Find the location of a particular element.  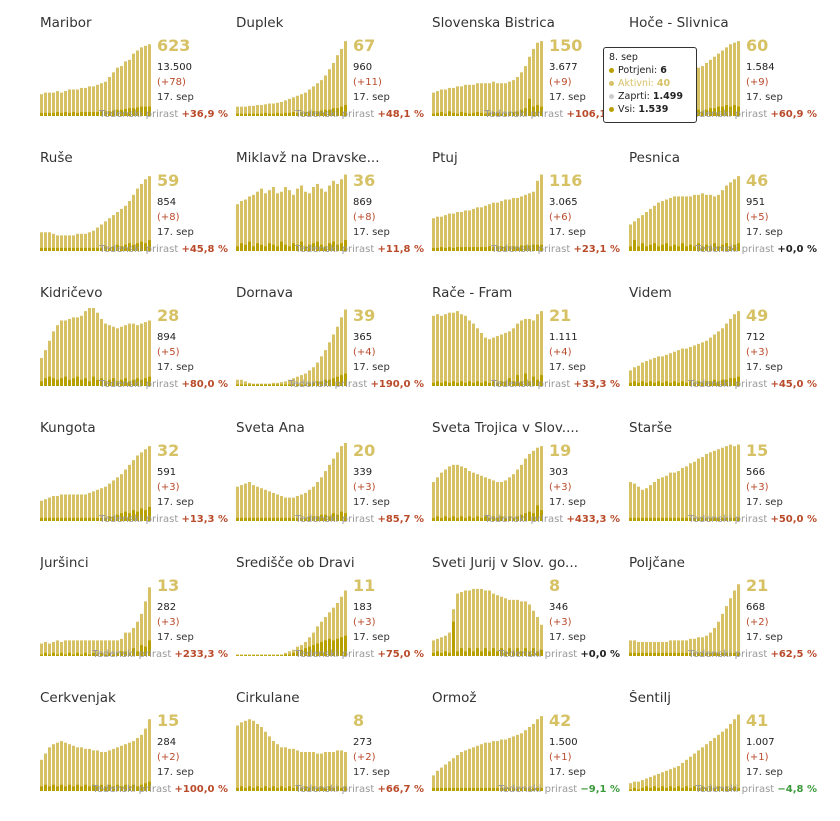

sparkline-chart is located at coordinates (96, 617).